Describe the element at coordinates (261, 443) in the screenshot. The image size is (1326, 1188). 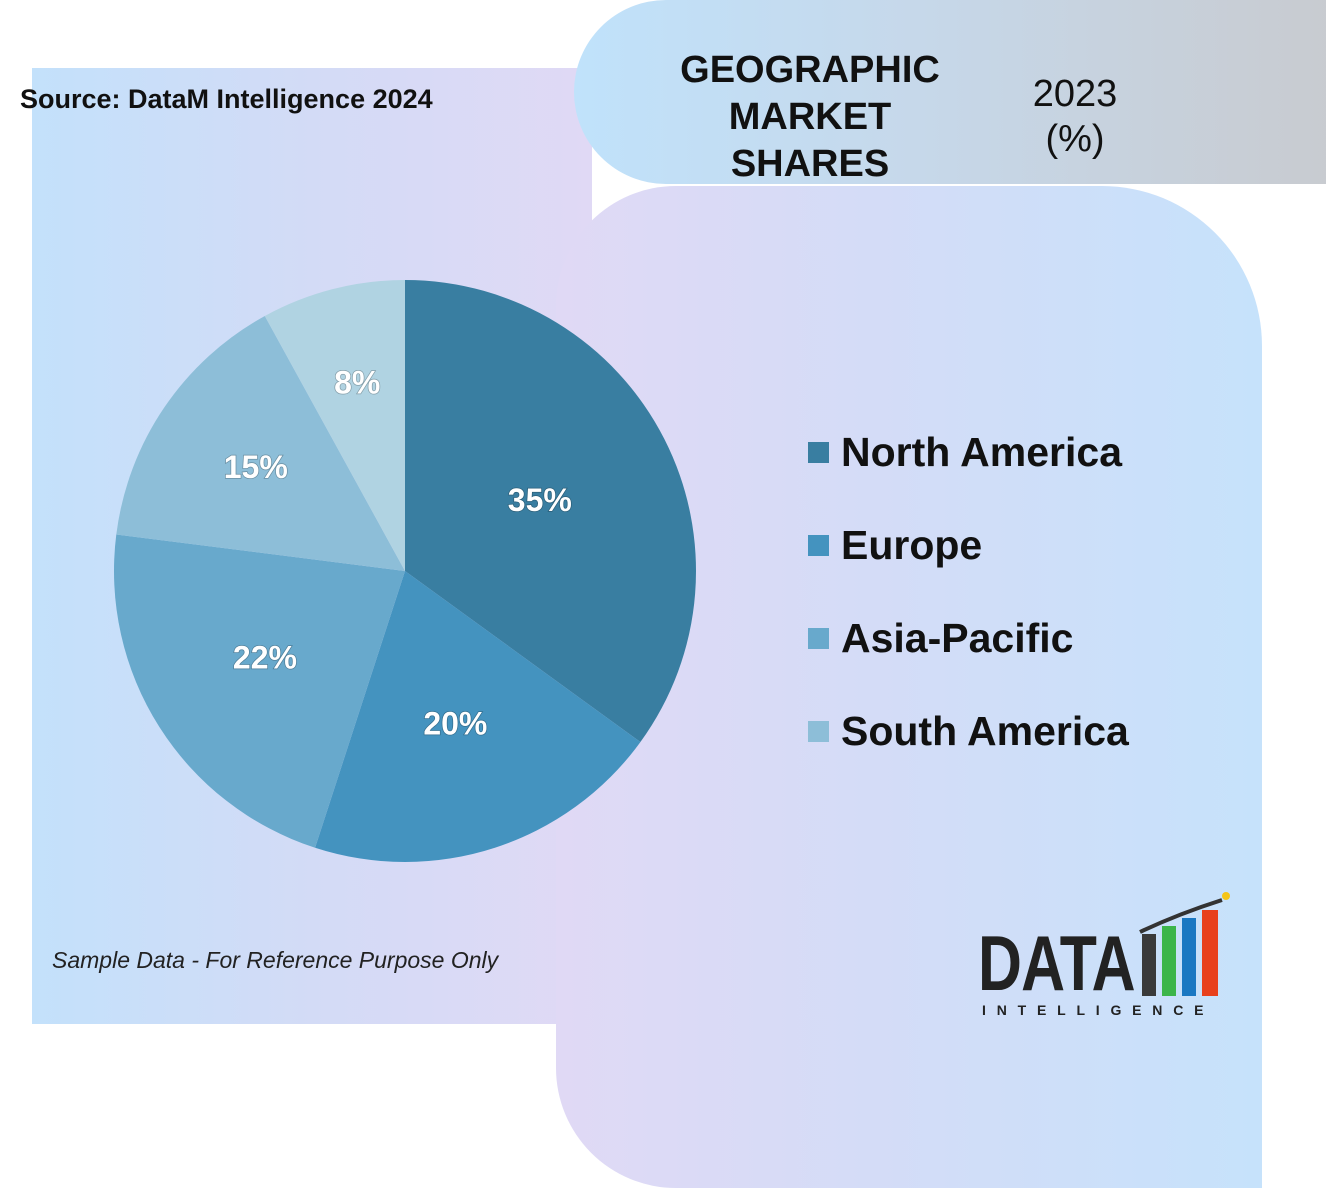
I see `pie-slice-south-america` at that location.